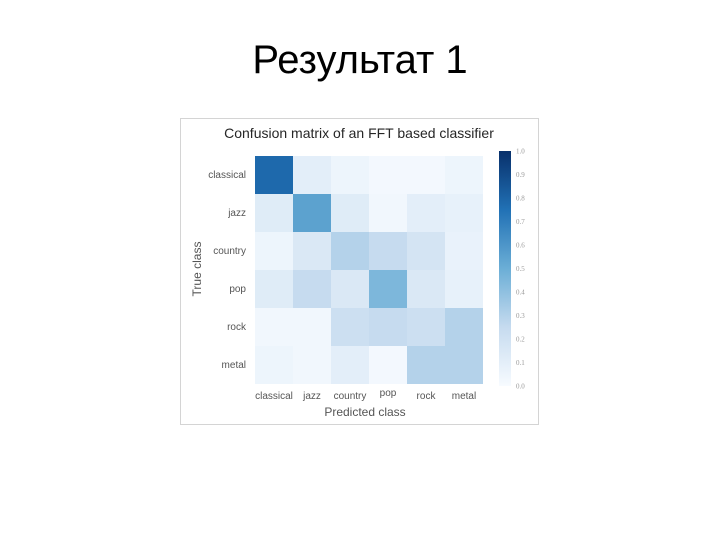 The image size is (720, 540). Describe the element at coordinates (274, 327) in the screenshot. I see `heatmap-cell-rock-classical` at that location.